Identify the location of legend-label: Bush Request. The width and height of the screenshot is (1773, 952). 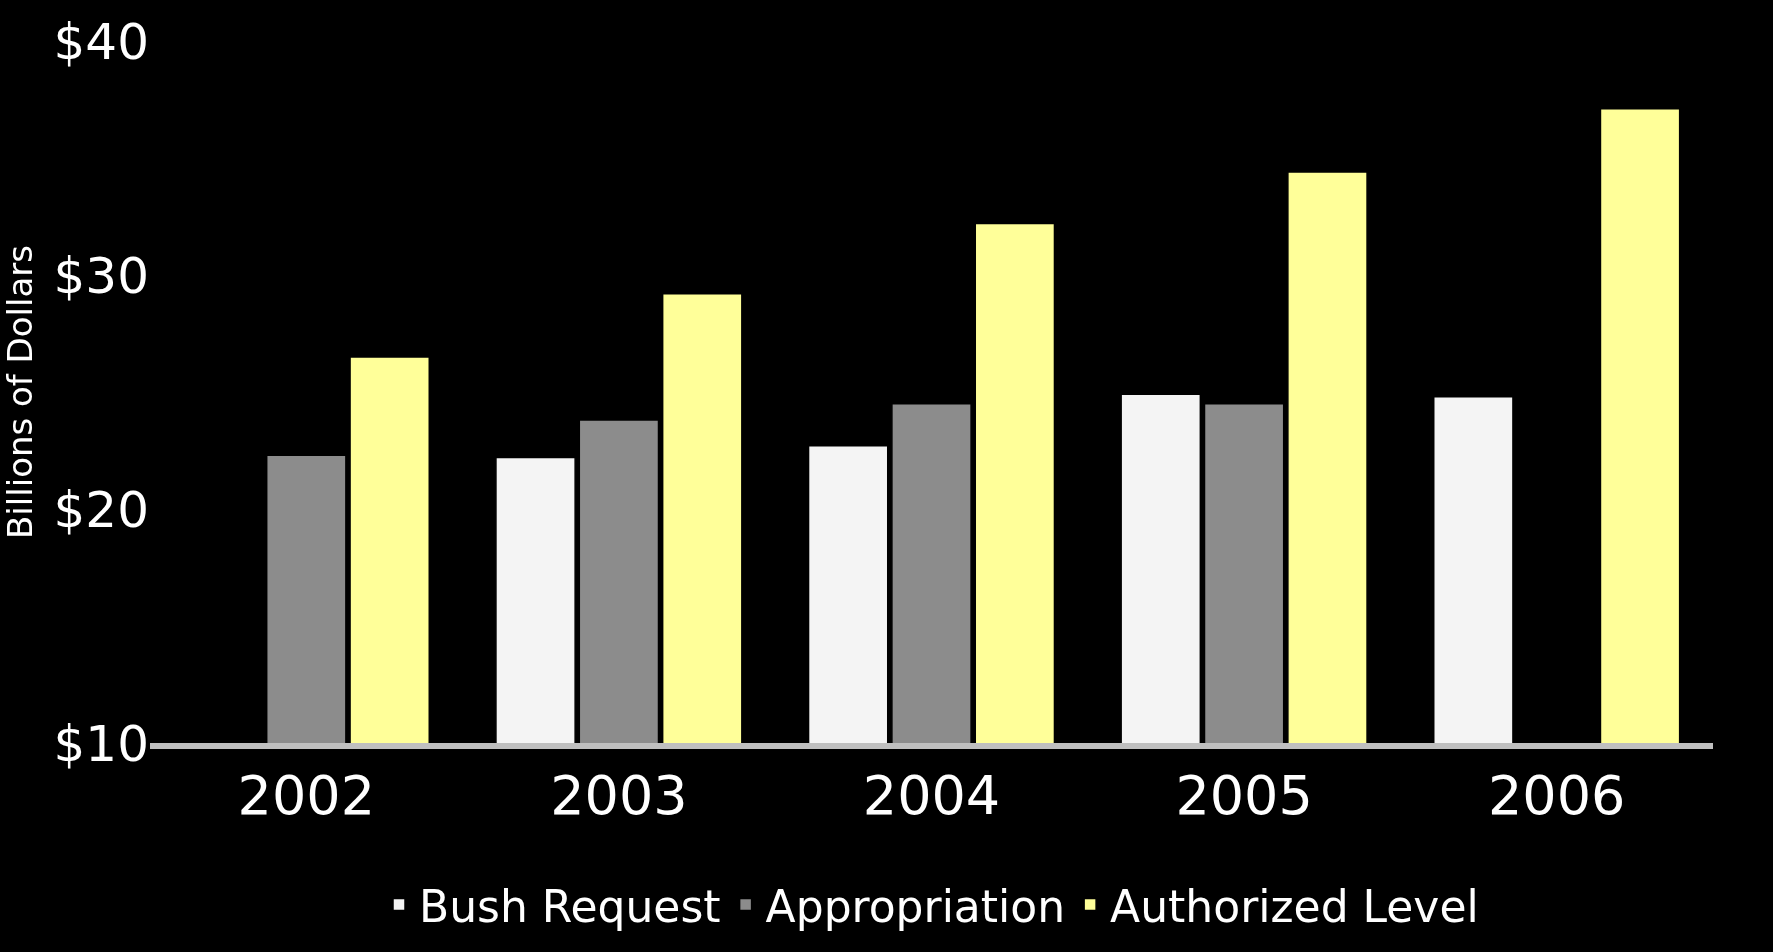
(570, 906).